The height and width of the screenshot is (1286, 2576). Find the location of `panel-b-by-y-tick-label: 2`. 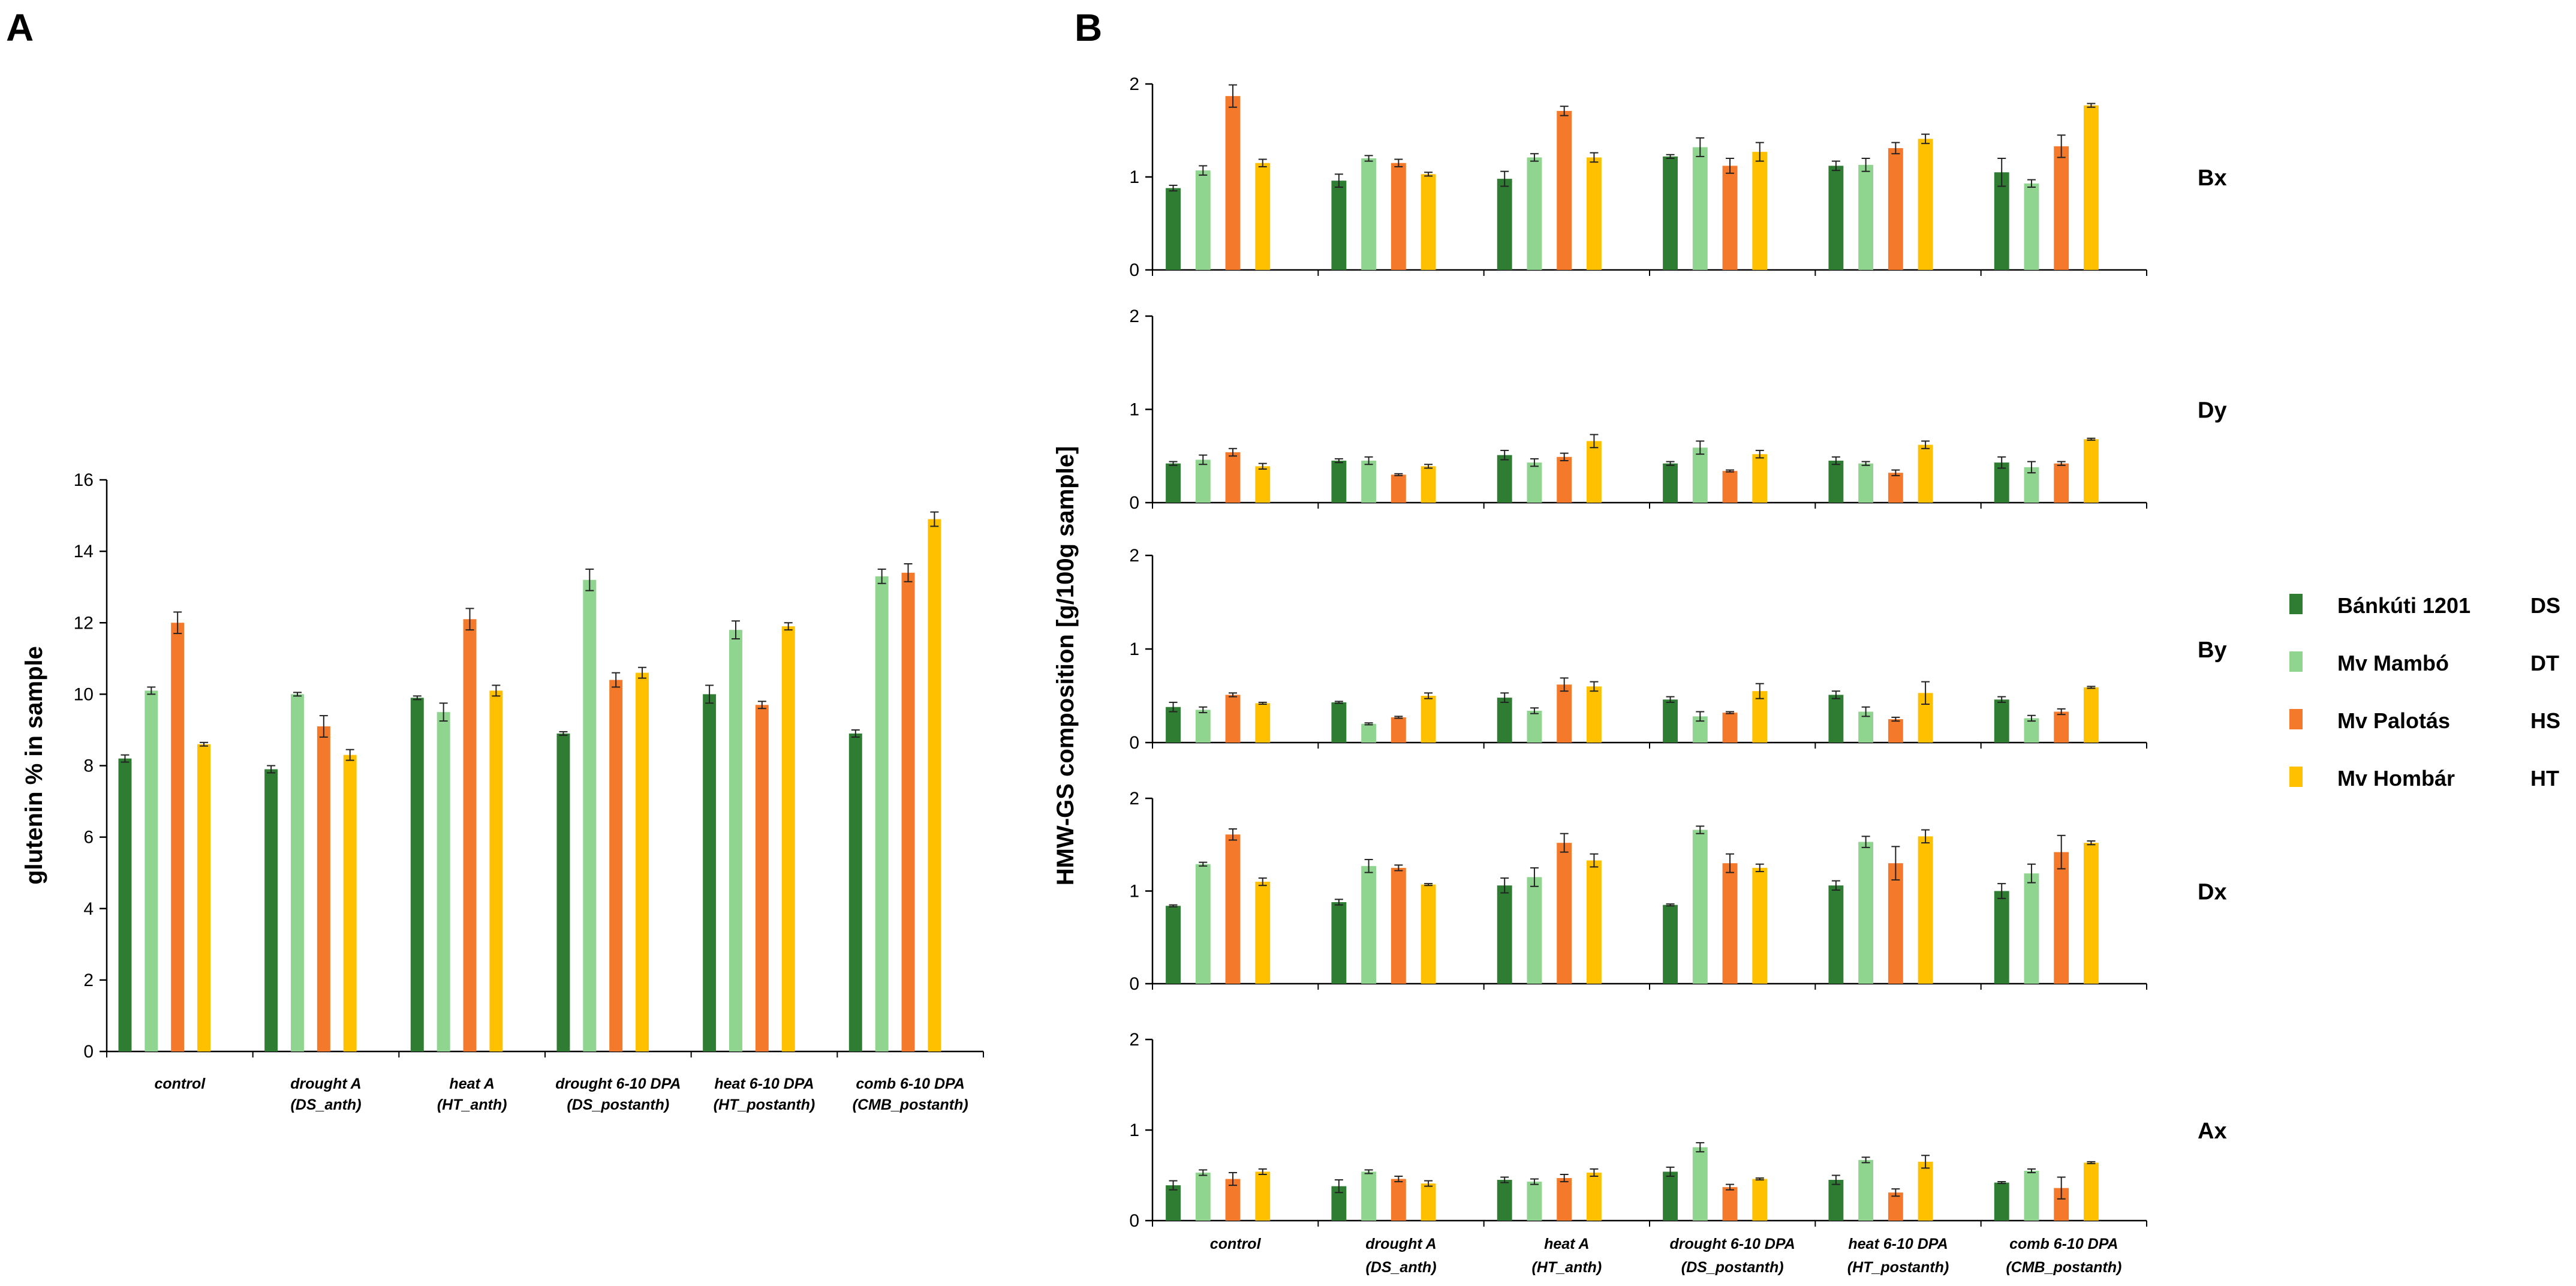

panel-b-by-y-tick-label: 2 is located at coordinates (1134, 556).